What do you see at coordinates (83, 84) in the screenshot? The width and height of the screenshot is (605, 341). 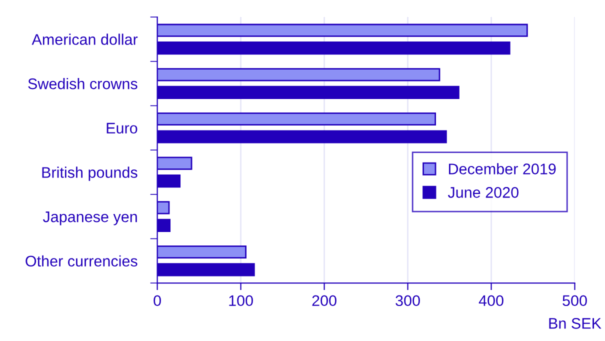 I see `y-tick-label: Swedish crowns` at bounding box center [83, 84].